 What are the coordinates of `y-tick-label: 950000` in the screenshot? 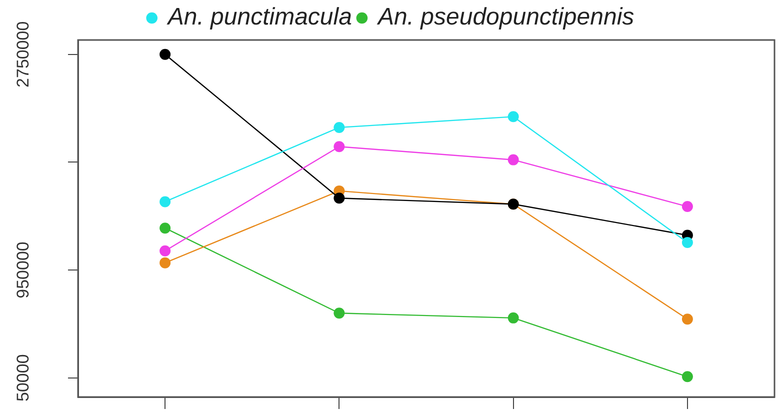 It's located at (23, 270).